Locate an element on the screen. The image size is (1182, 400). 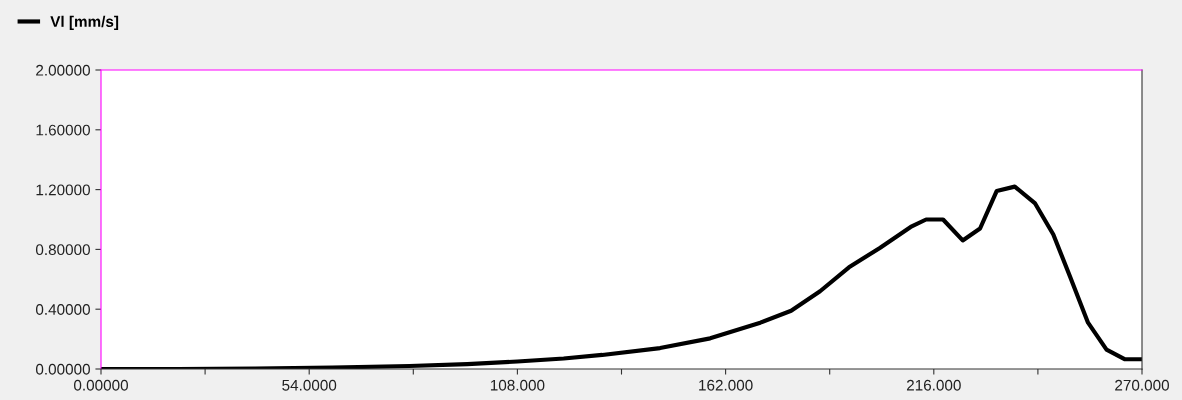
y-tick-label: 1.60000 is located at coordinates (63, 130).